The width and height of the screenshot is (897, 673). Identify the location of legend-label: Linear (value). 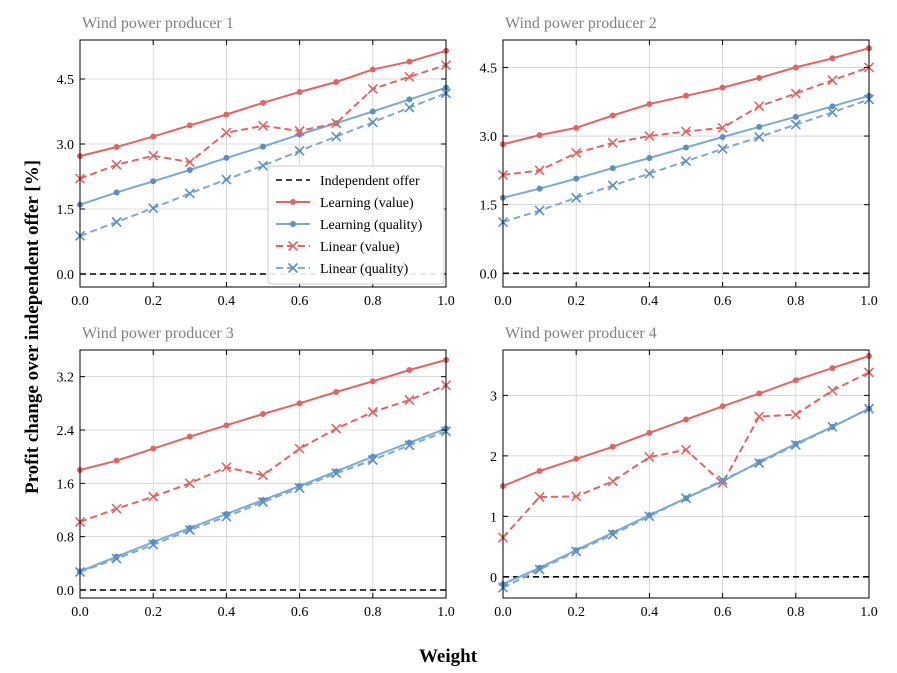
(360, 247).